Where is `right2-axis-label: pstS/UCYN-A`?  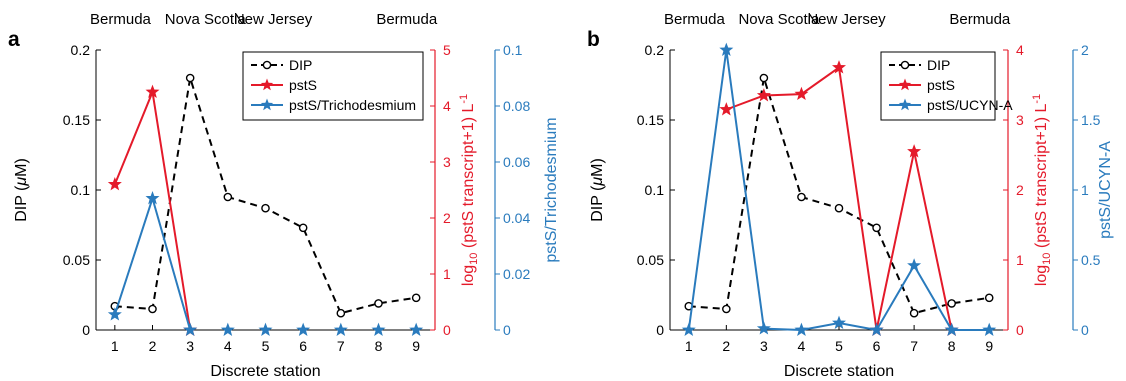
right2-axis-label: pstS/UCYN-A is located at coordinates (1105, 190).